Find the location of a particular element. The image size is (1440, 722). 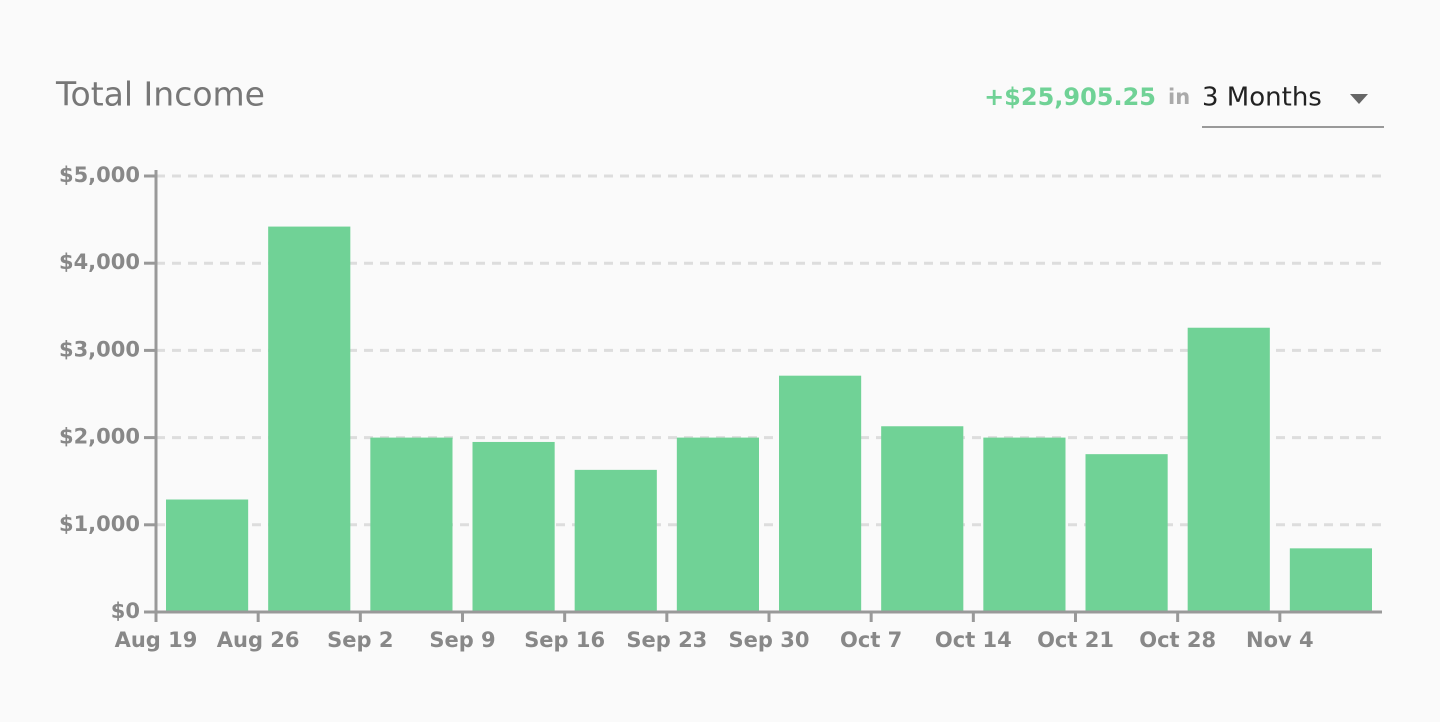

x-tick-label: Sep 2 is located at coordinates (360, 640).